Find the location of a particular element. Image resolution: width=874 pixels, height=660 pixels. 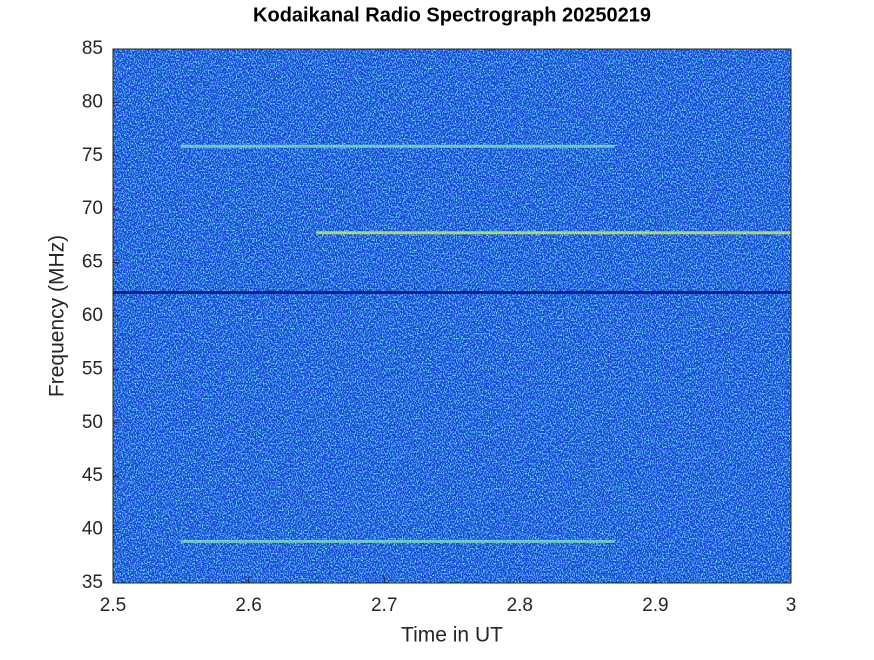

x-tick-label: 2.6 is located at coordinates (248, 605).